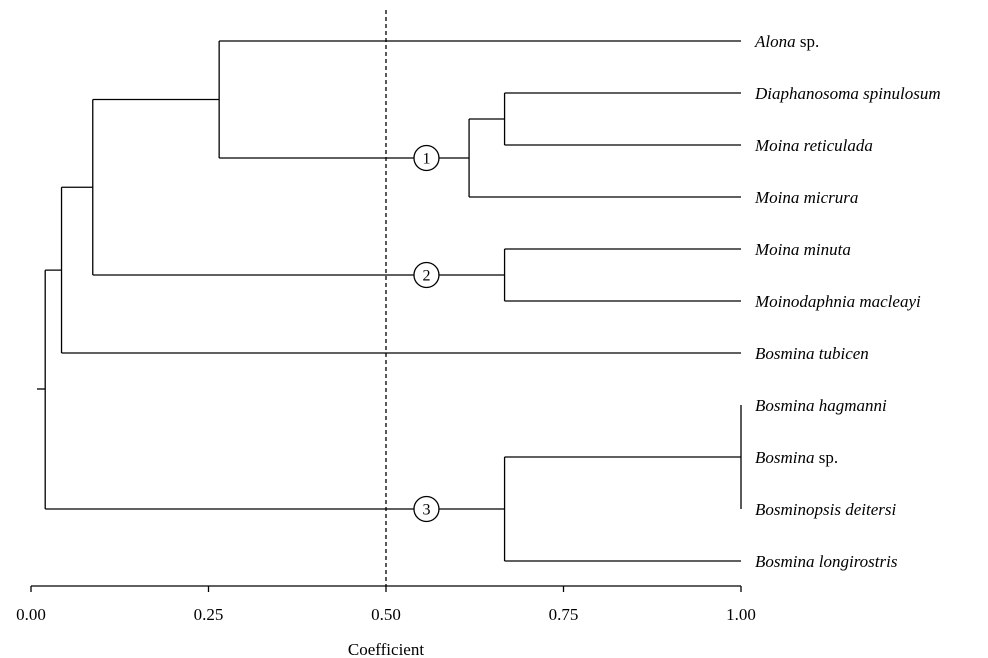  Describe the element at coordinates (775, 41) in the screenshot. I see `taxon-name: Alona` at that location.